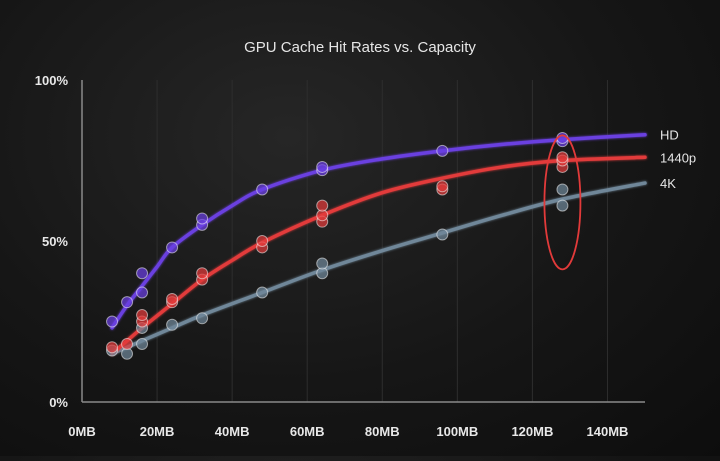  What do you see at coordinates (157, 431) in the screenshot?
I see `x-tick-label: 20MB` at bounding box center [157, 431].